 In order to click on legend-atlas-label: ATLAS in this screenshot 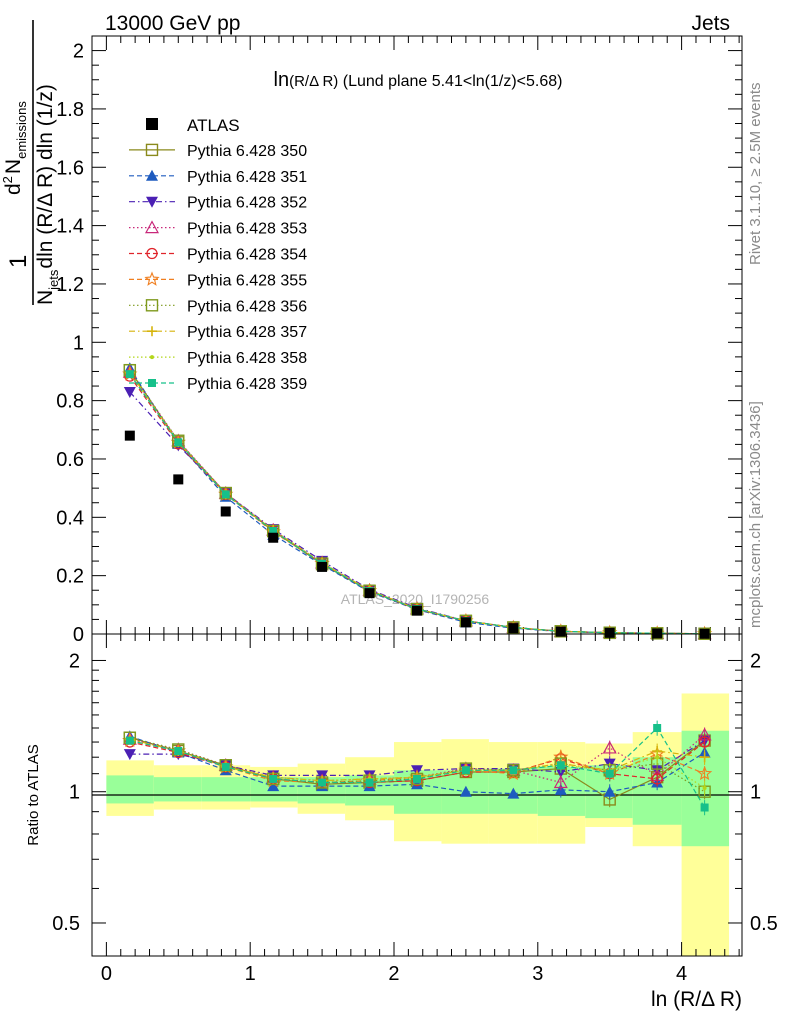, I will do `click(213, 125)`.